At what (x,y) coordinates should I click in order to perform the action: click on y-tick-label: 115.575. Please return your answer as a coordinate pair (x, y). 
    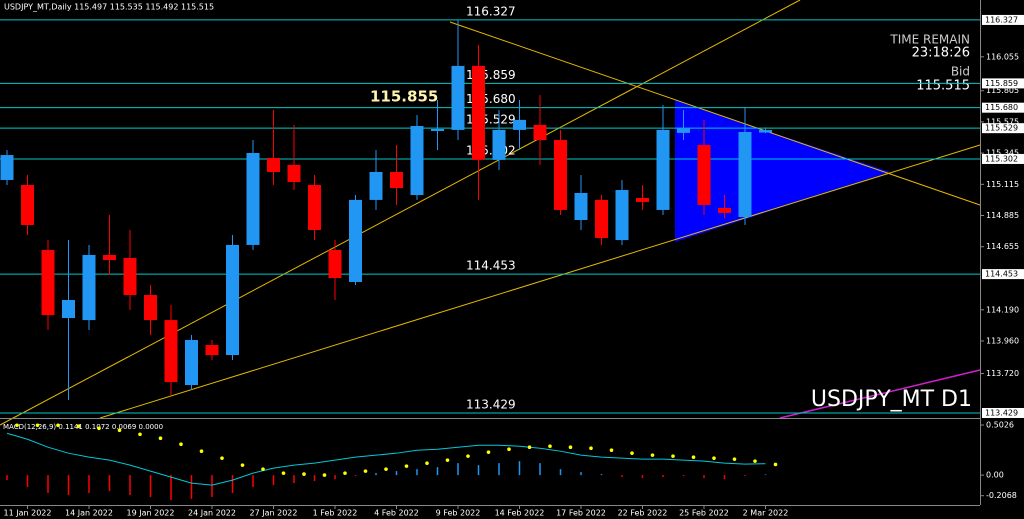
    Looking at the image, I should click on (1002, 121).